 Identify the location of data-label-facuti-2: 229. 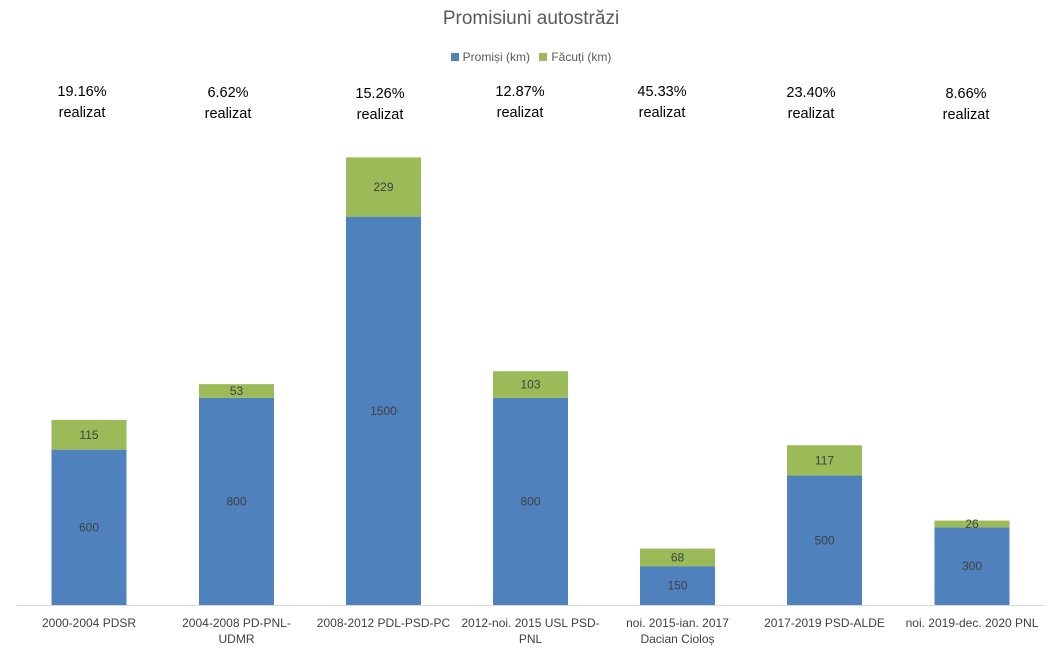
(383, 187).